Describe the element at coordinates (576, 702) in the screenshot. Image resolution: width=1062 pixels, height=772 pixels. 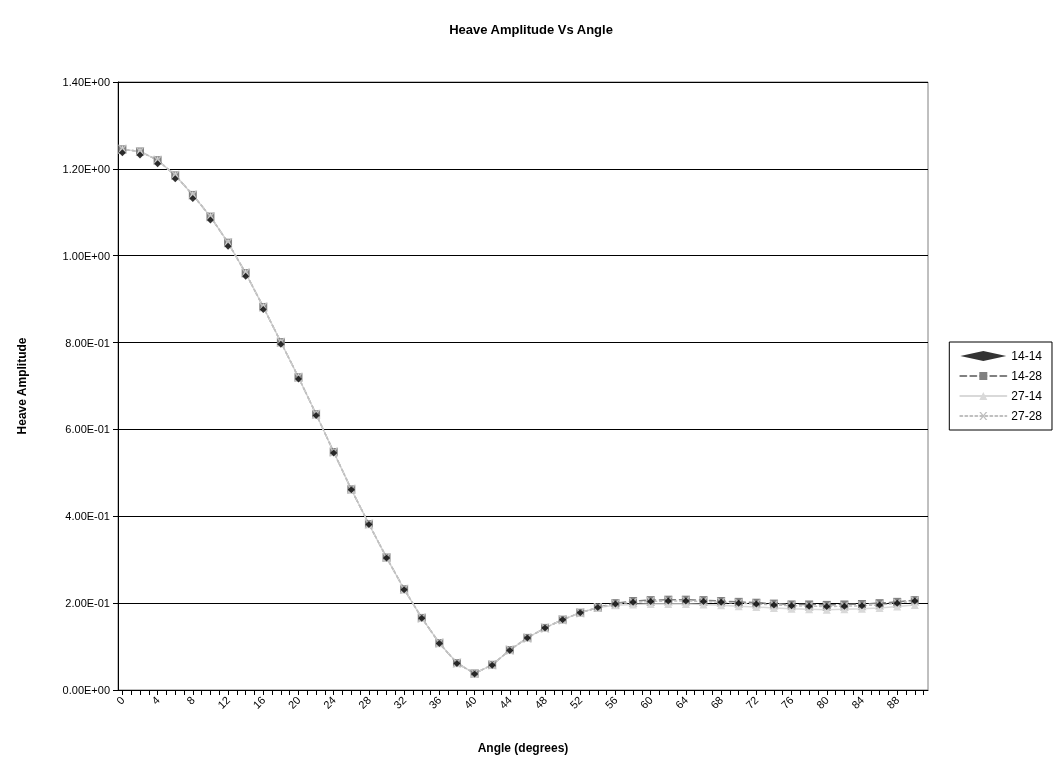
I see `x-tick-label: 52` at that location.